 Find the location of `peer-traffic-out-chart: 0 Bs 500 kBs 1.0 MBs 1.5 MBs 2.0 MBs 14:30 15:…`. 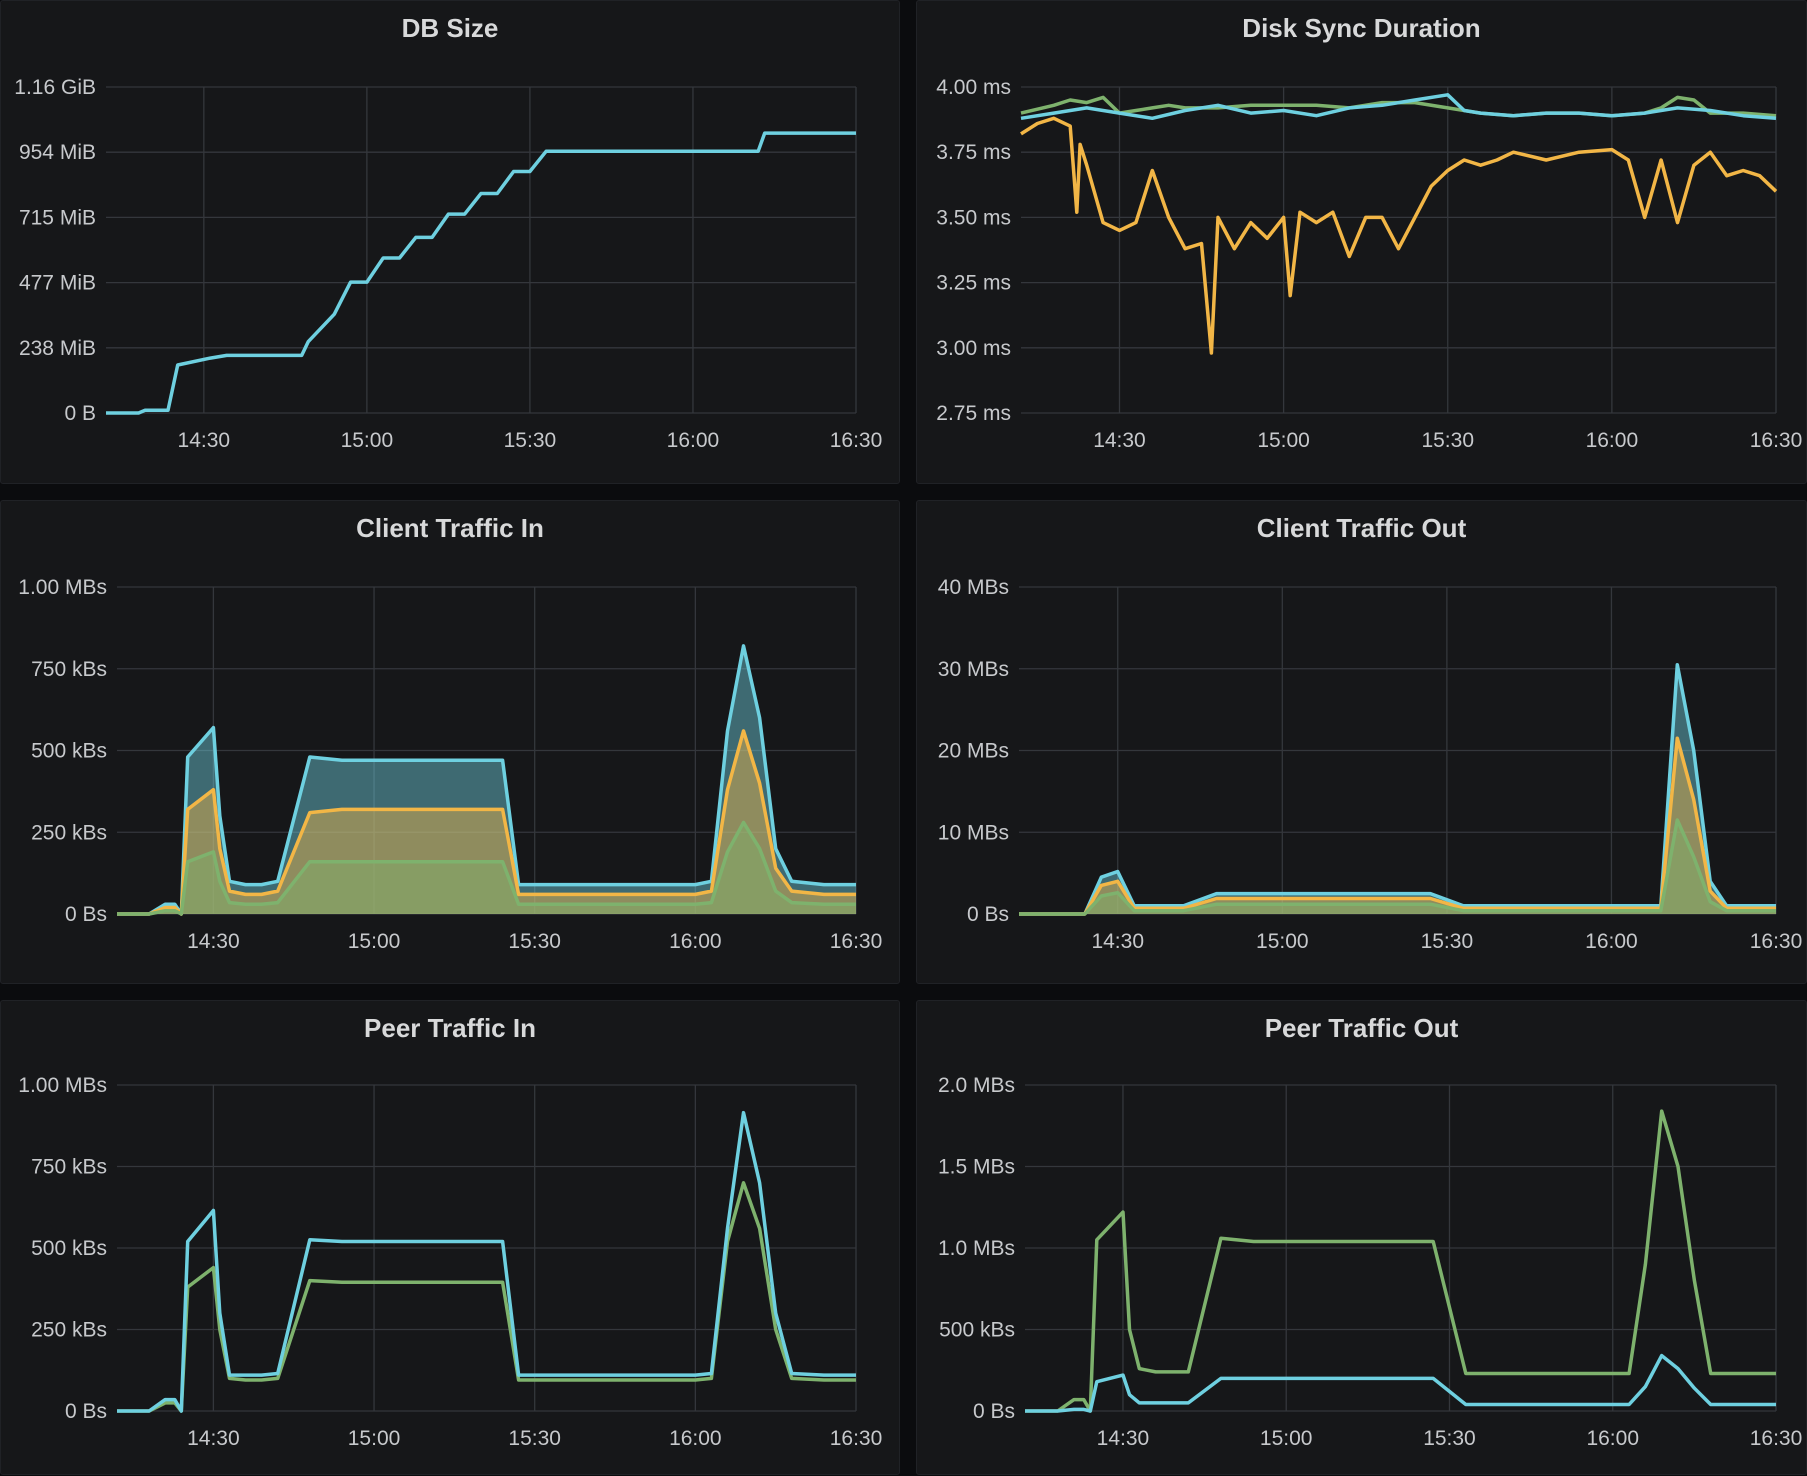

peer-traffic-out-chart: 0 Bs 500 kBs 1.0 MBs 1.5 MBs 2.0 MBs 14:30 15:… is located at coordinates (1370, 1262).